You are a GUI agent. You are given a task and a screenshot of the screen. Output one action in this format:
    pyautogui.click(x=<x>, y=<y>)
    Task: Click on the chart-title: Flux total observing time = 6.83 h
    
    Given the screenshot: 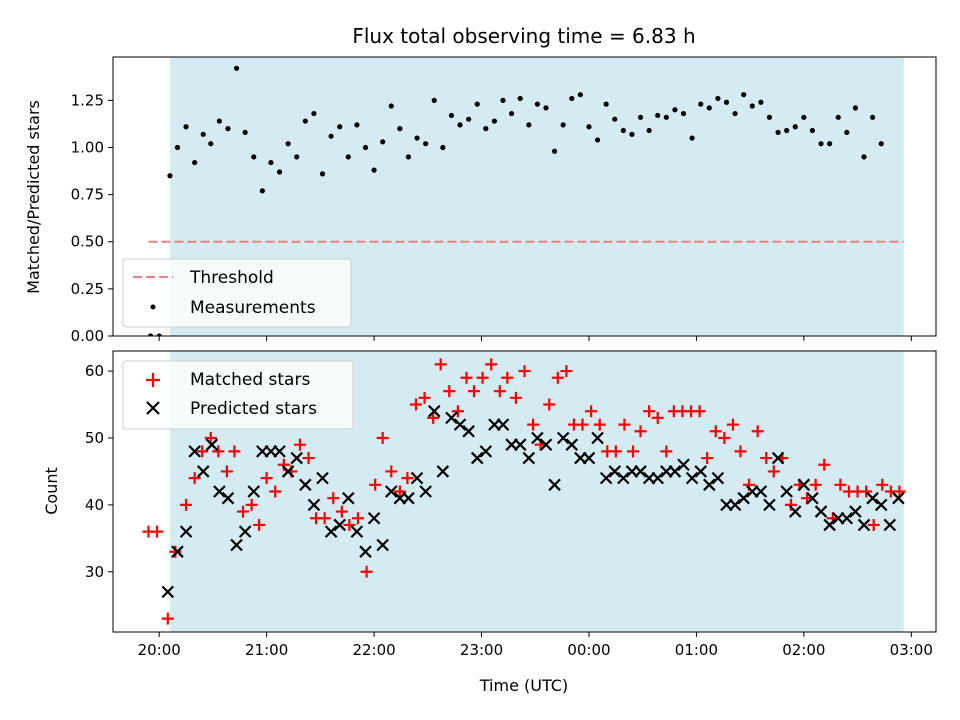 What is the action you would take?
    pyautogui.click(x=523, y=36)
    